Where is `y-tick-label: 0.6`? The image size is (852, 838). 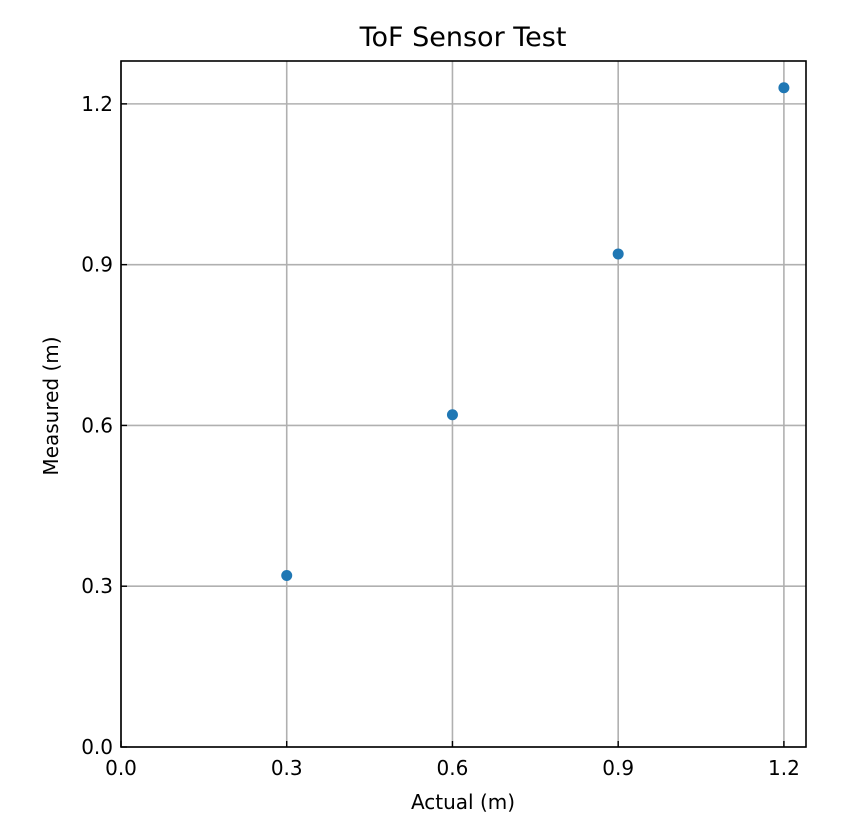 y-tick-label: 0.6 is located at coordinates (97, 425).